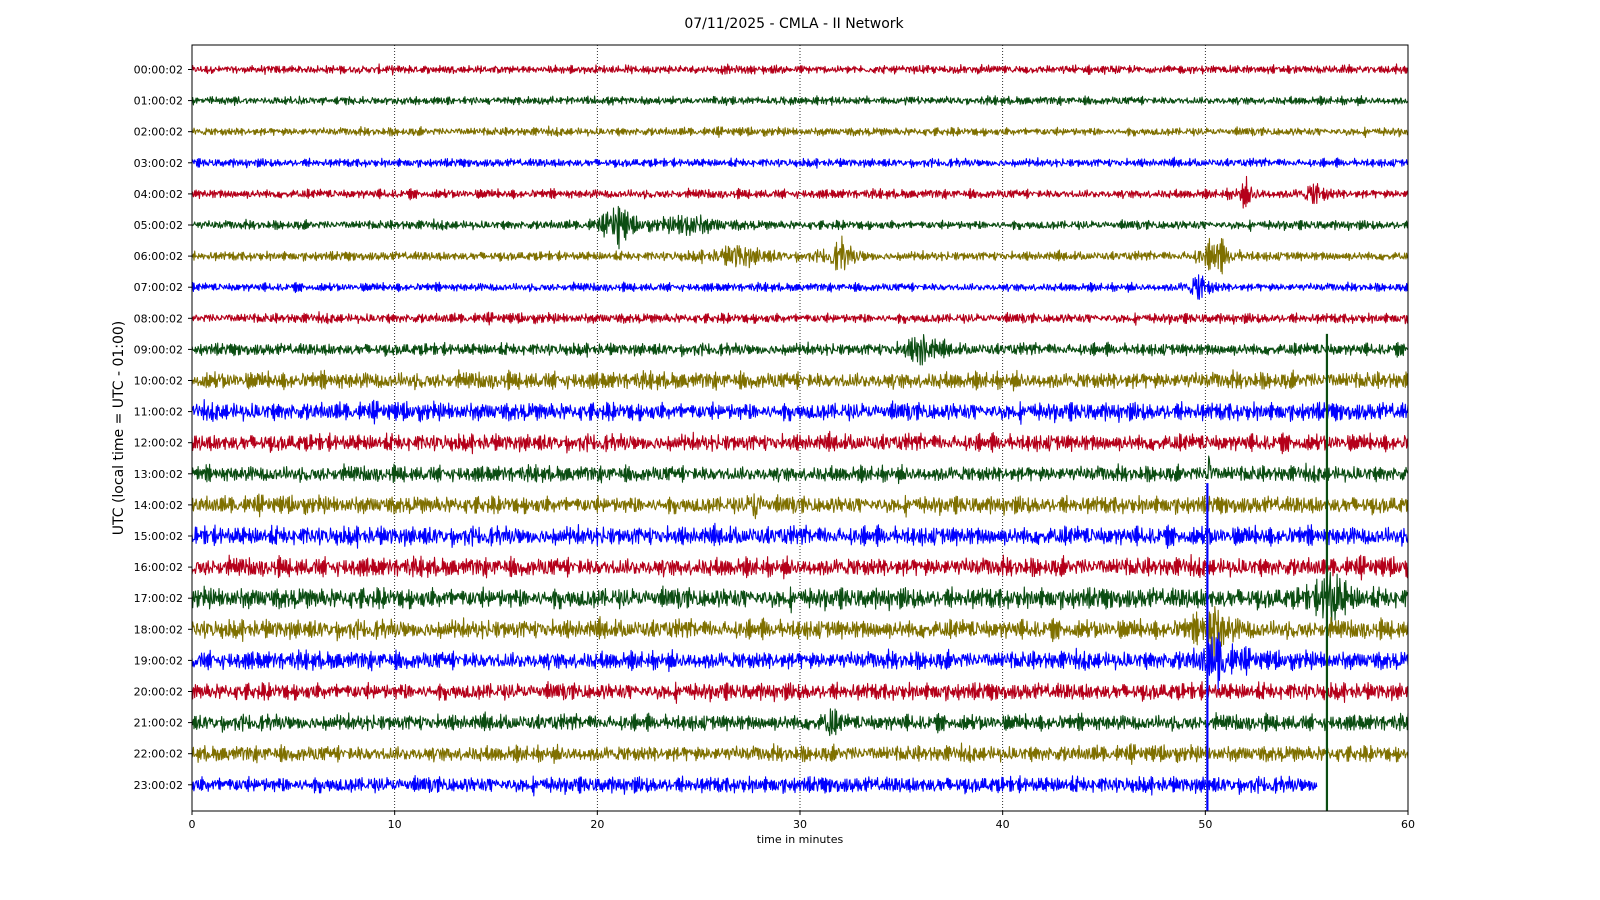 This screenshot has height=900, width=1600. What do you see at coordinates (158, 723) in the screenshot?
I see `y-tick-label: 21:00:02` at bounding box center [158, 723].